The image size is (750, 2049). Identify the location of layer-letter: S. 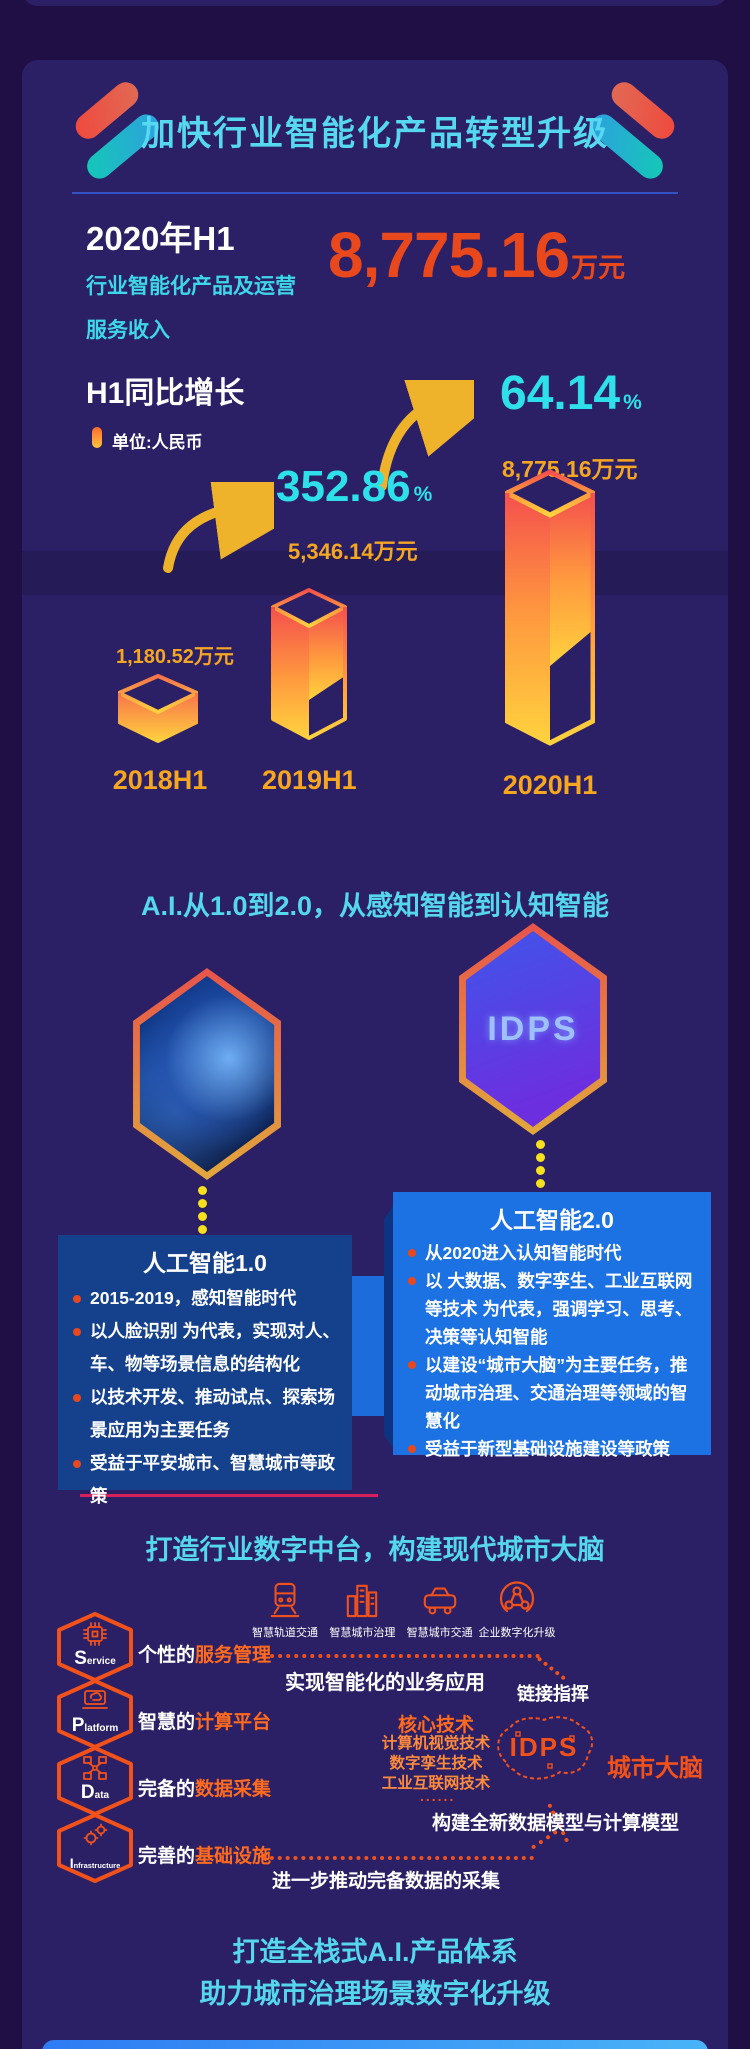
(80, 1658).